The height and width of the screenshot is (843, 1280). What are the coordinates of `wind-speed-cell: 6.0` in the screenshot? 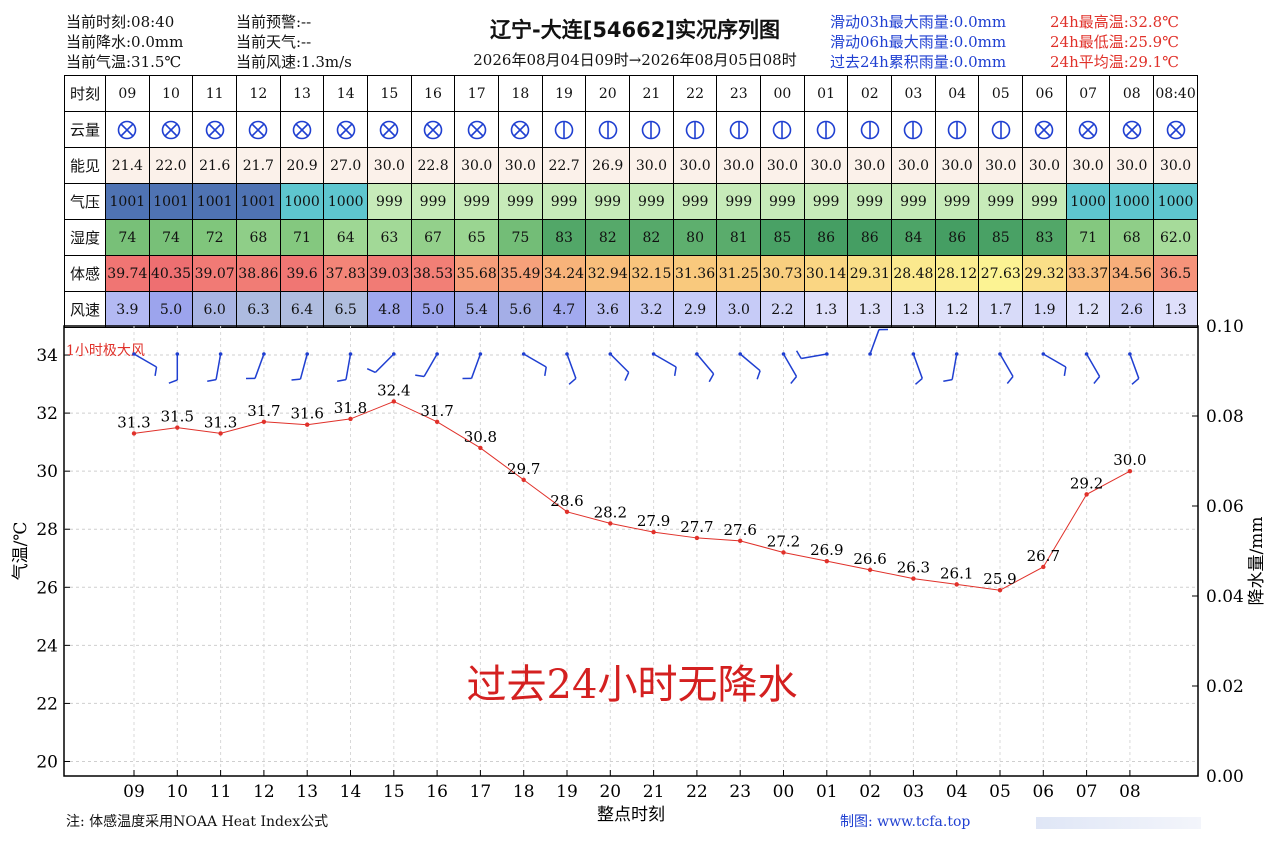 It's located at (215, 309).